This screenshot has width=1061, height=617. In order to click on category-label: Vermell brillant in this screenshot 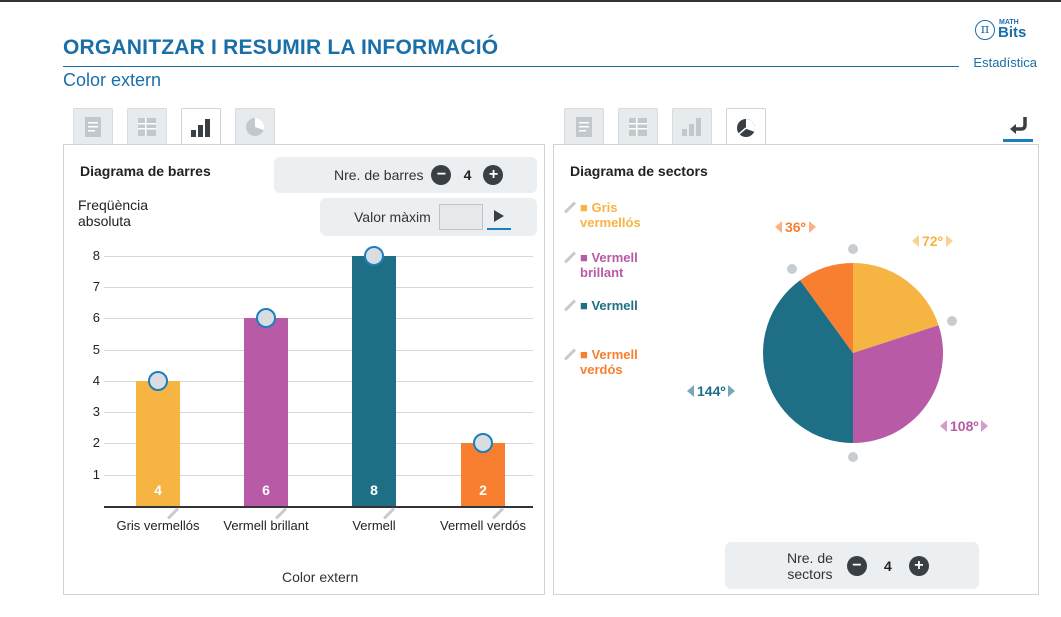, I will do `click(266, 525)`.